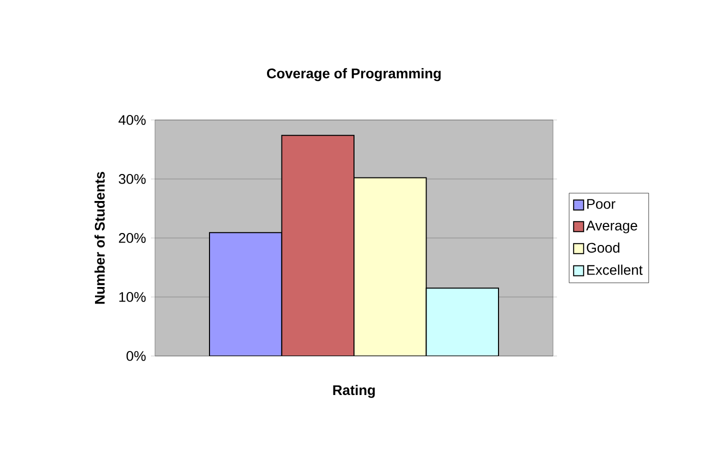  What do you see at coordinates (612, 227) in the screenshot?
I see `legend-label: Average` at bounding box center [612, 227].